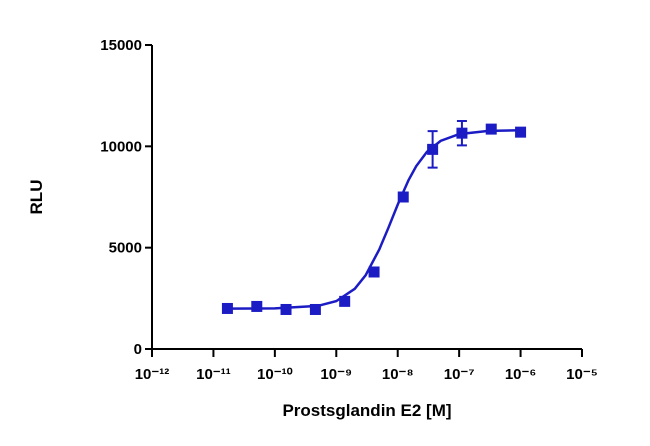  Describe the element at coordinates (121, 45) in the screenshot. I see `y-tick-label: 15000` at that location.